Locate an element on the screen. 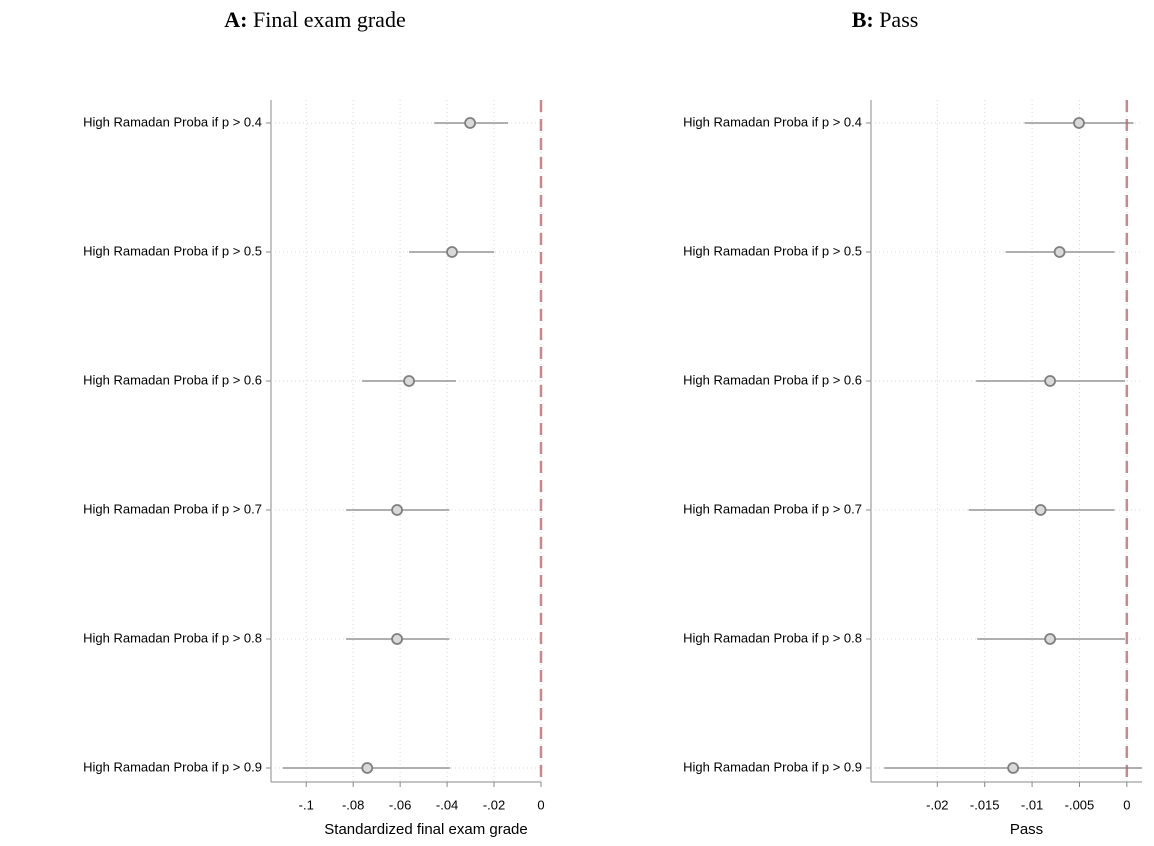 This screenshot has height=846, width=1154. x-tick-label: -.01 is located at coordinates (1032, 804).